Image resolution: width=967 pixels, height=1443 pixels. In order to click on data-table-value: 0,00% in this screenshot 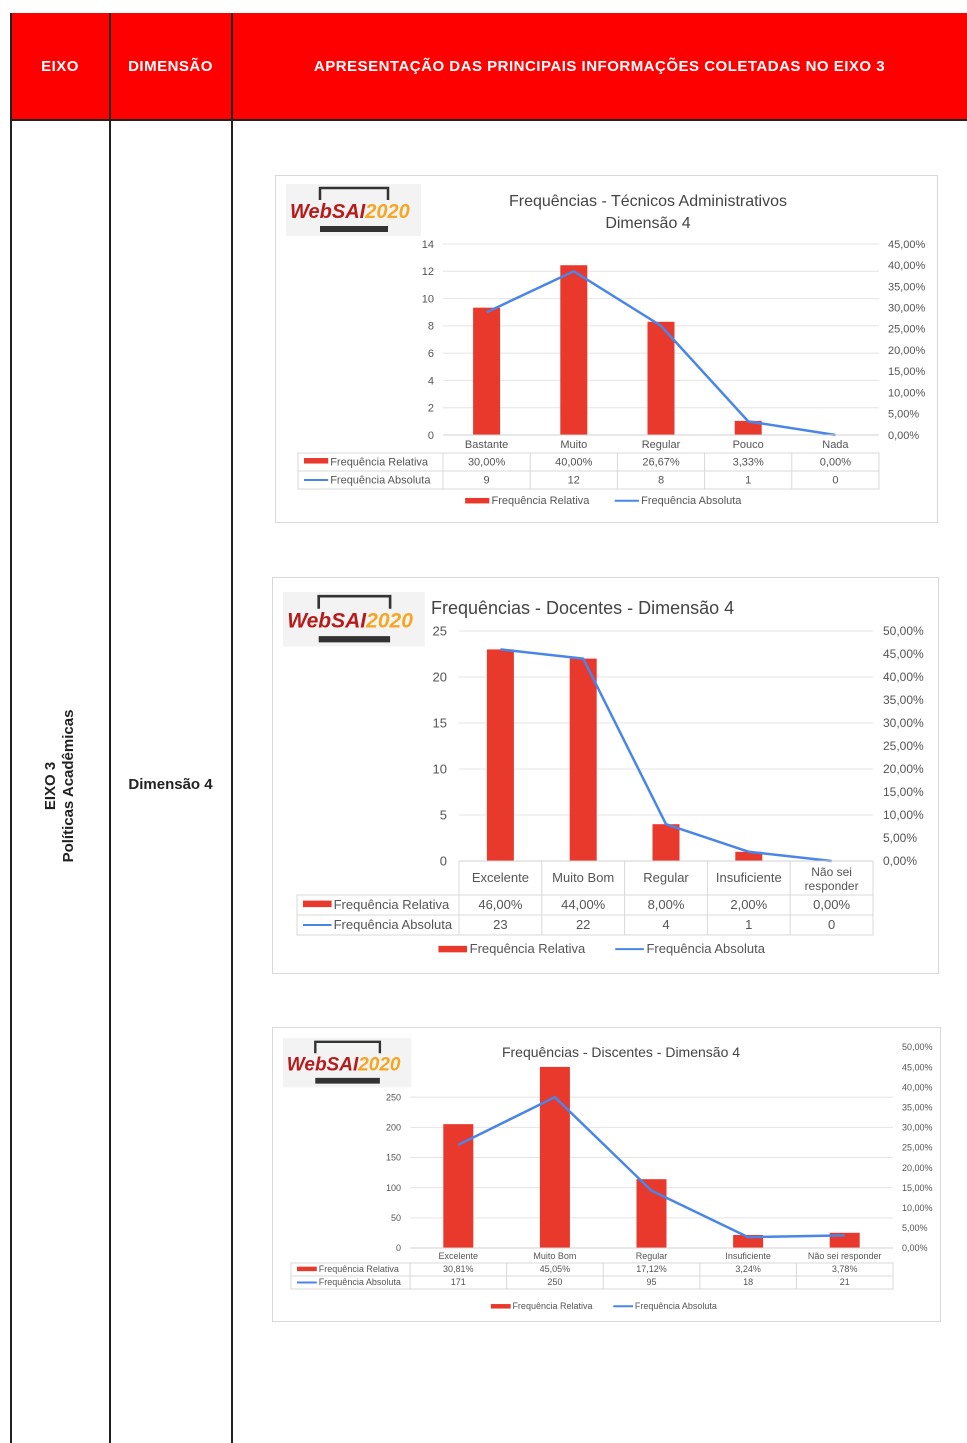, I will do `click(831, 904)`.